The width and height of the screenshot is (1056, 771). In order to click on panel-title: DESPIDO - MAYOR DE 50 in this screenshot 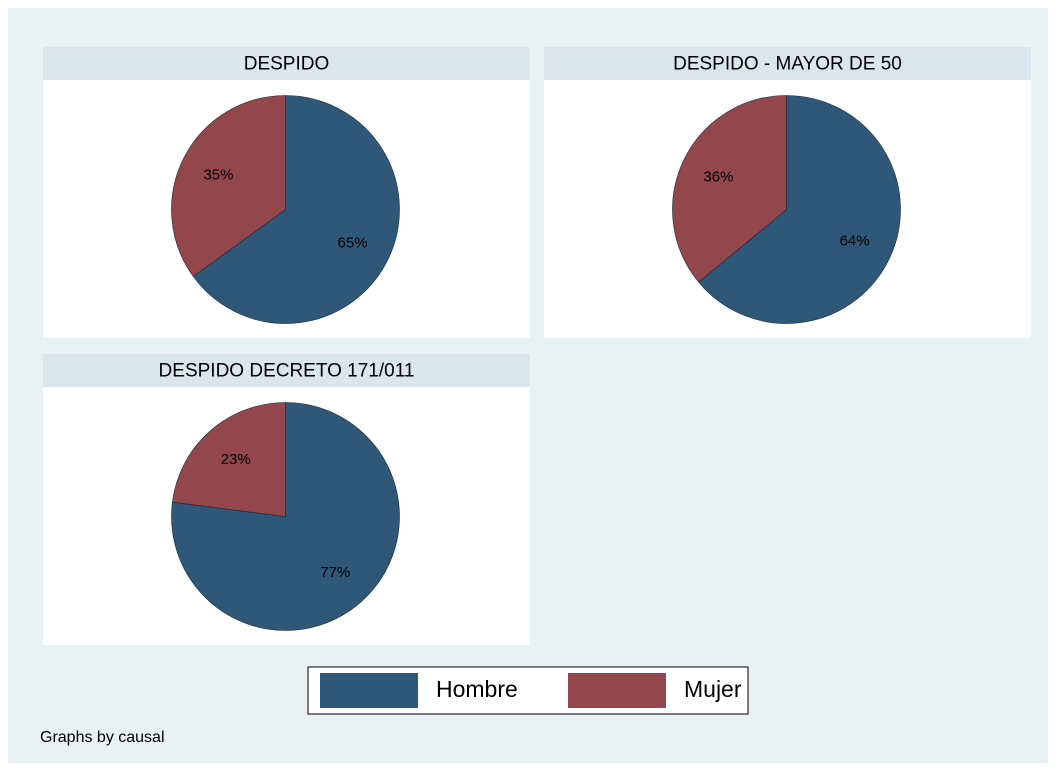, I will do `click(787, 64)`.